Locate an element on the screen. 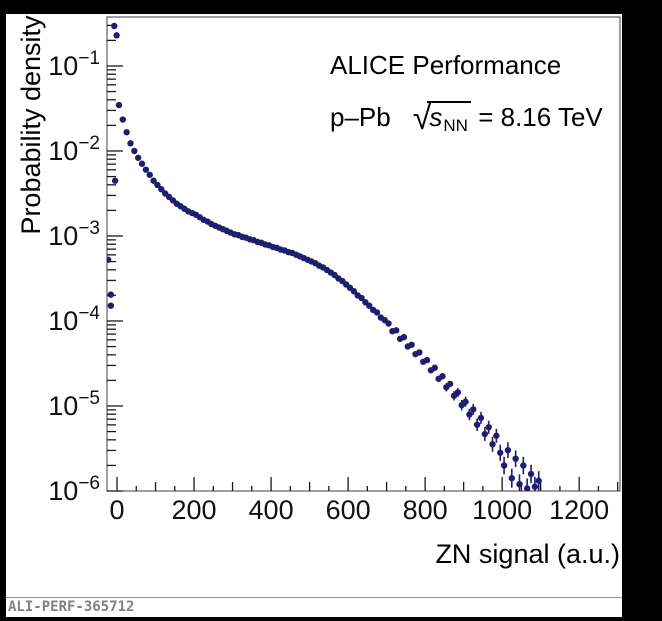  svg-text: 10⁻⁴ is located at coordinates (74, 319).